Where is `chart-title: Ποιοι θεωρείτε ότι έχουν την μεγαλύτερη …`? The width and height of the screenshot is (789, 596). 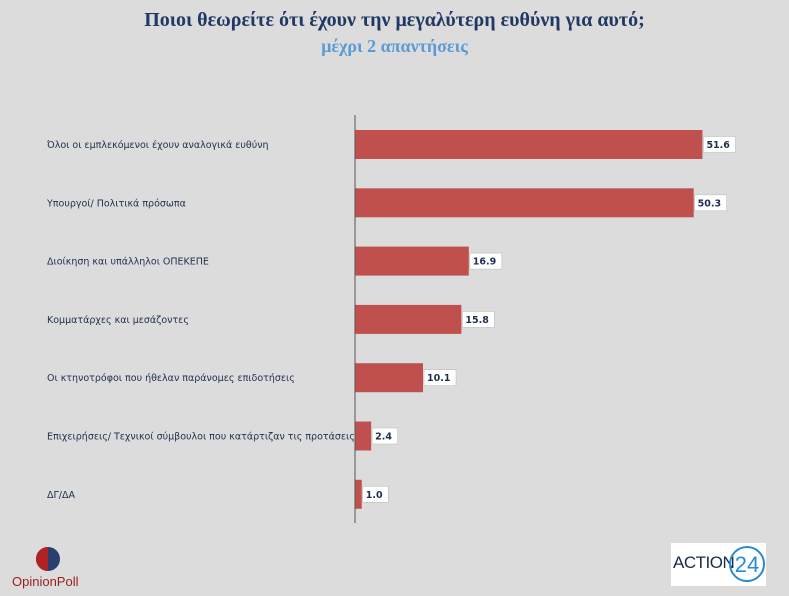
chart-title: Ποιοι θεωρείτε ότι έχουν την μεγαλύτερη … is located at coordinates (394, 20).